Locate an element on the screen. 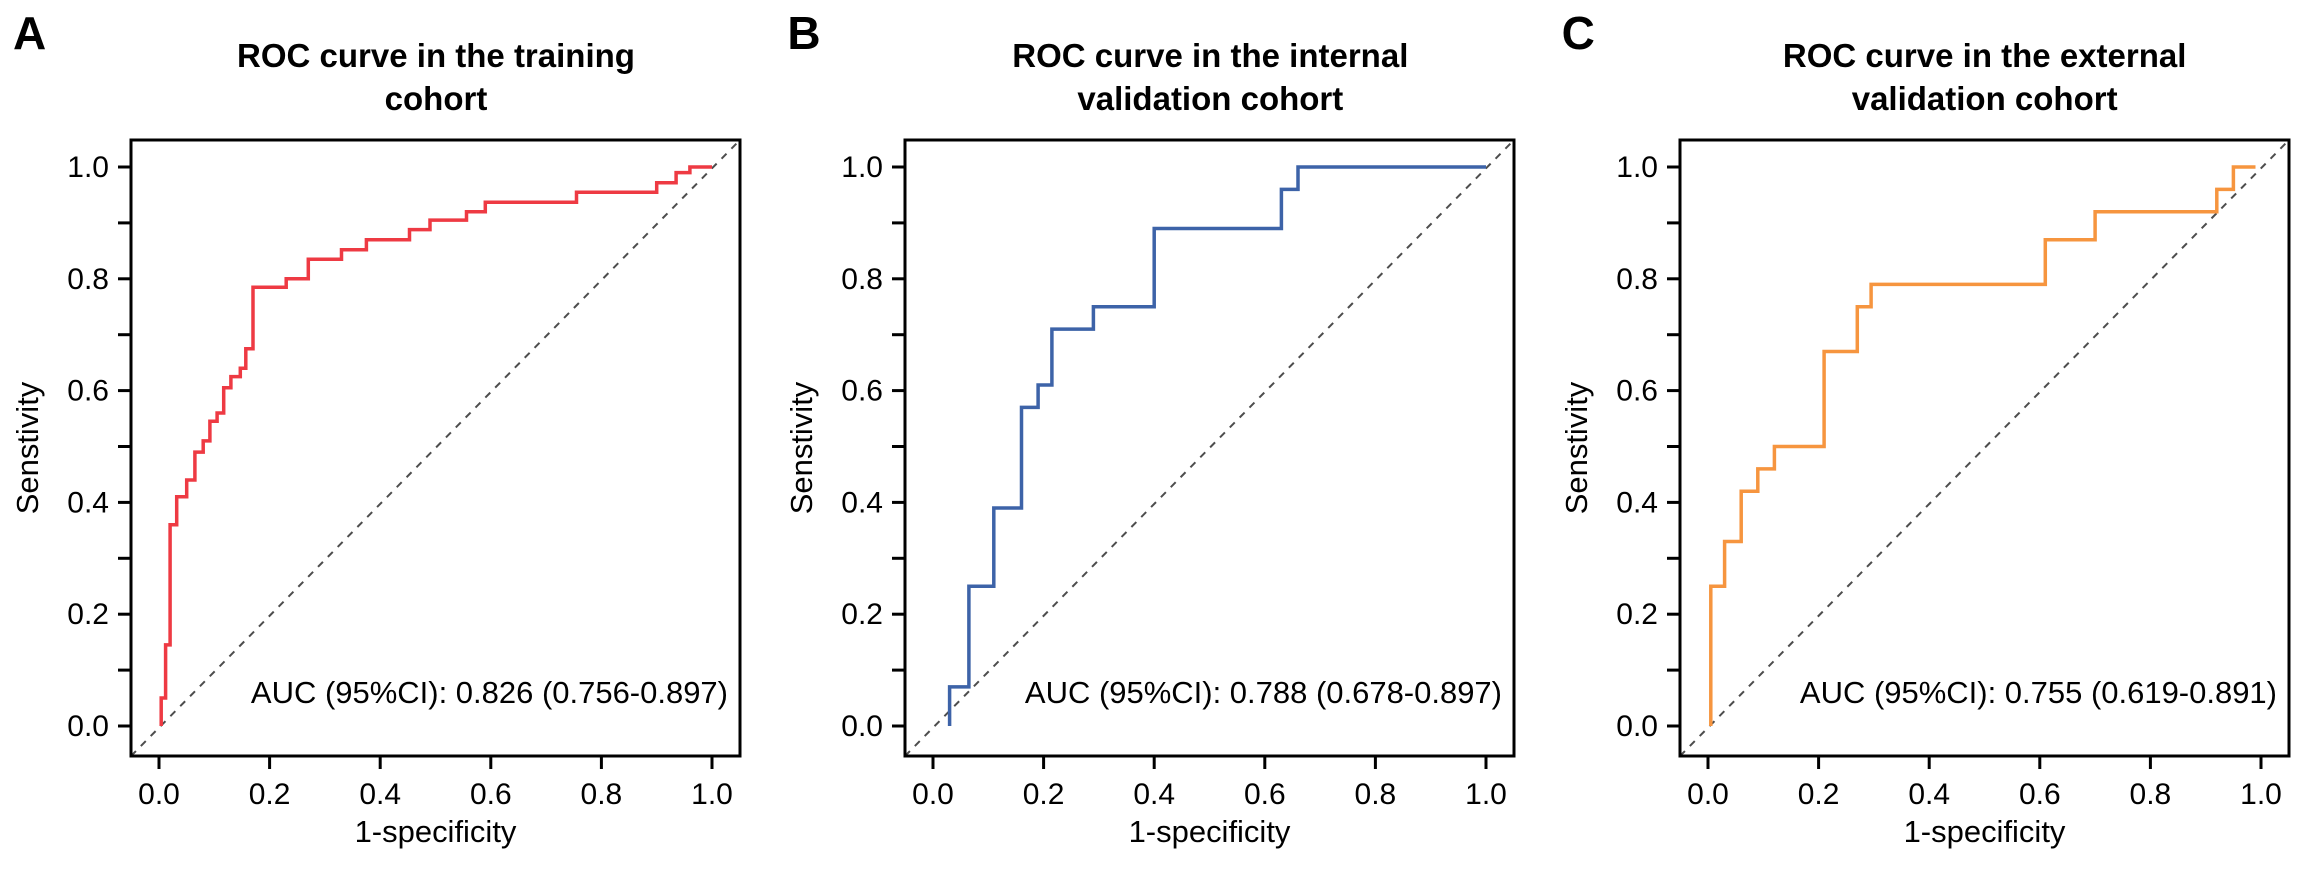 Image resolution: width=2323 pixels, height=870 pixels. panel-title-training: ROC curve in the training cohort is located at coordinates (436, 77).